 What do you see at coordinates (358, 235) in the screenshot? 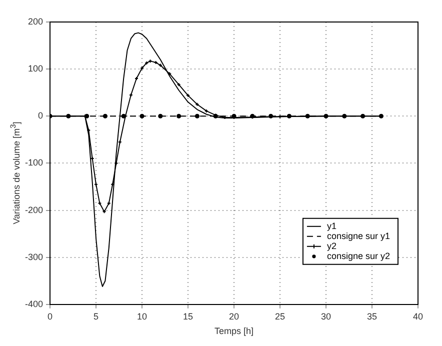
I see `legend-label: consigne sur y1` at bounding box center [358, 235].